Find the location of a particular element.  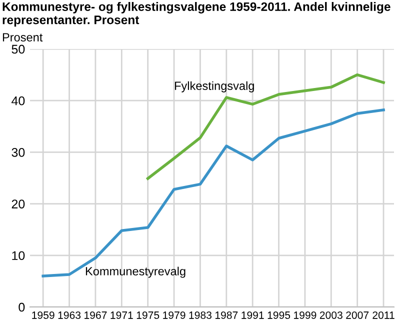

x-tick-label: 1979 is located at coordinates (174, 315).